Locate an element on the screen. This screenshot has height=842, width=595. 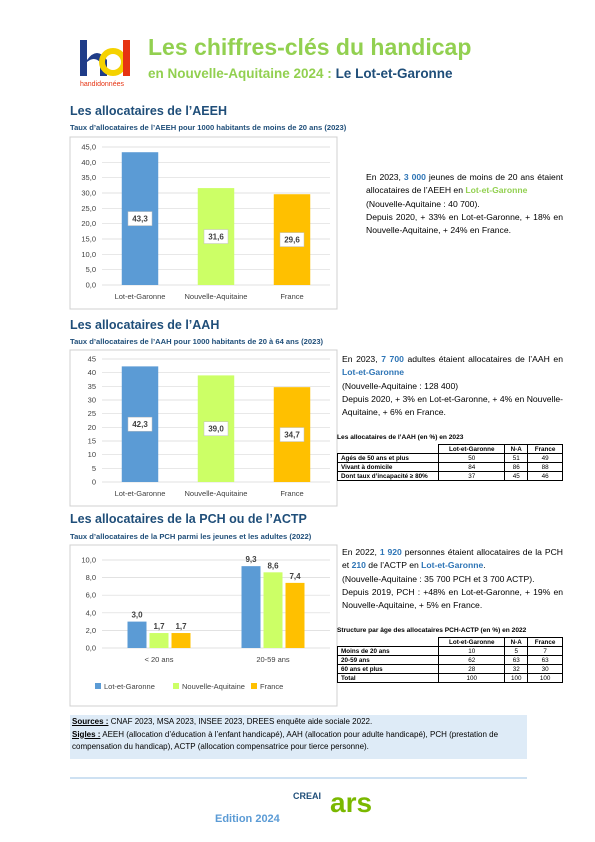
text: 7 700 is located at coordinates (392, 359).